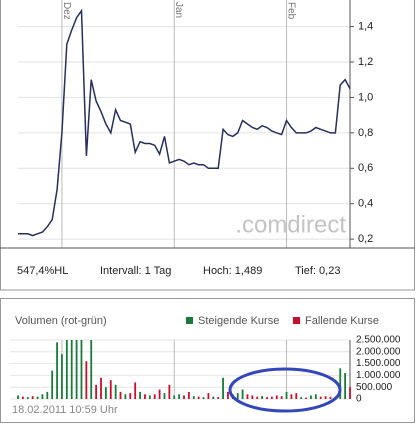 The width and height of the screenshot is (417, 425). I want to click on y-tick-label: 1,4, so click(365, 26).